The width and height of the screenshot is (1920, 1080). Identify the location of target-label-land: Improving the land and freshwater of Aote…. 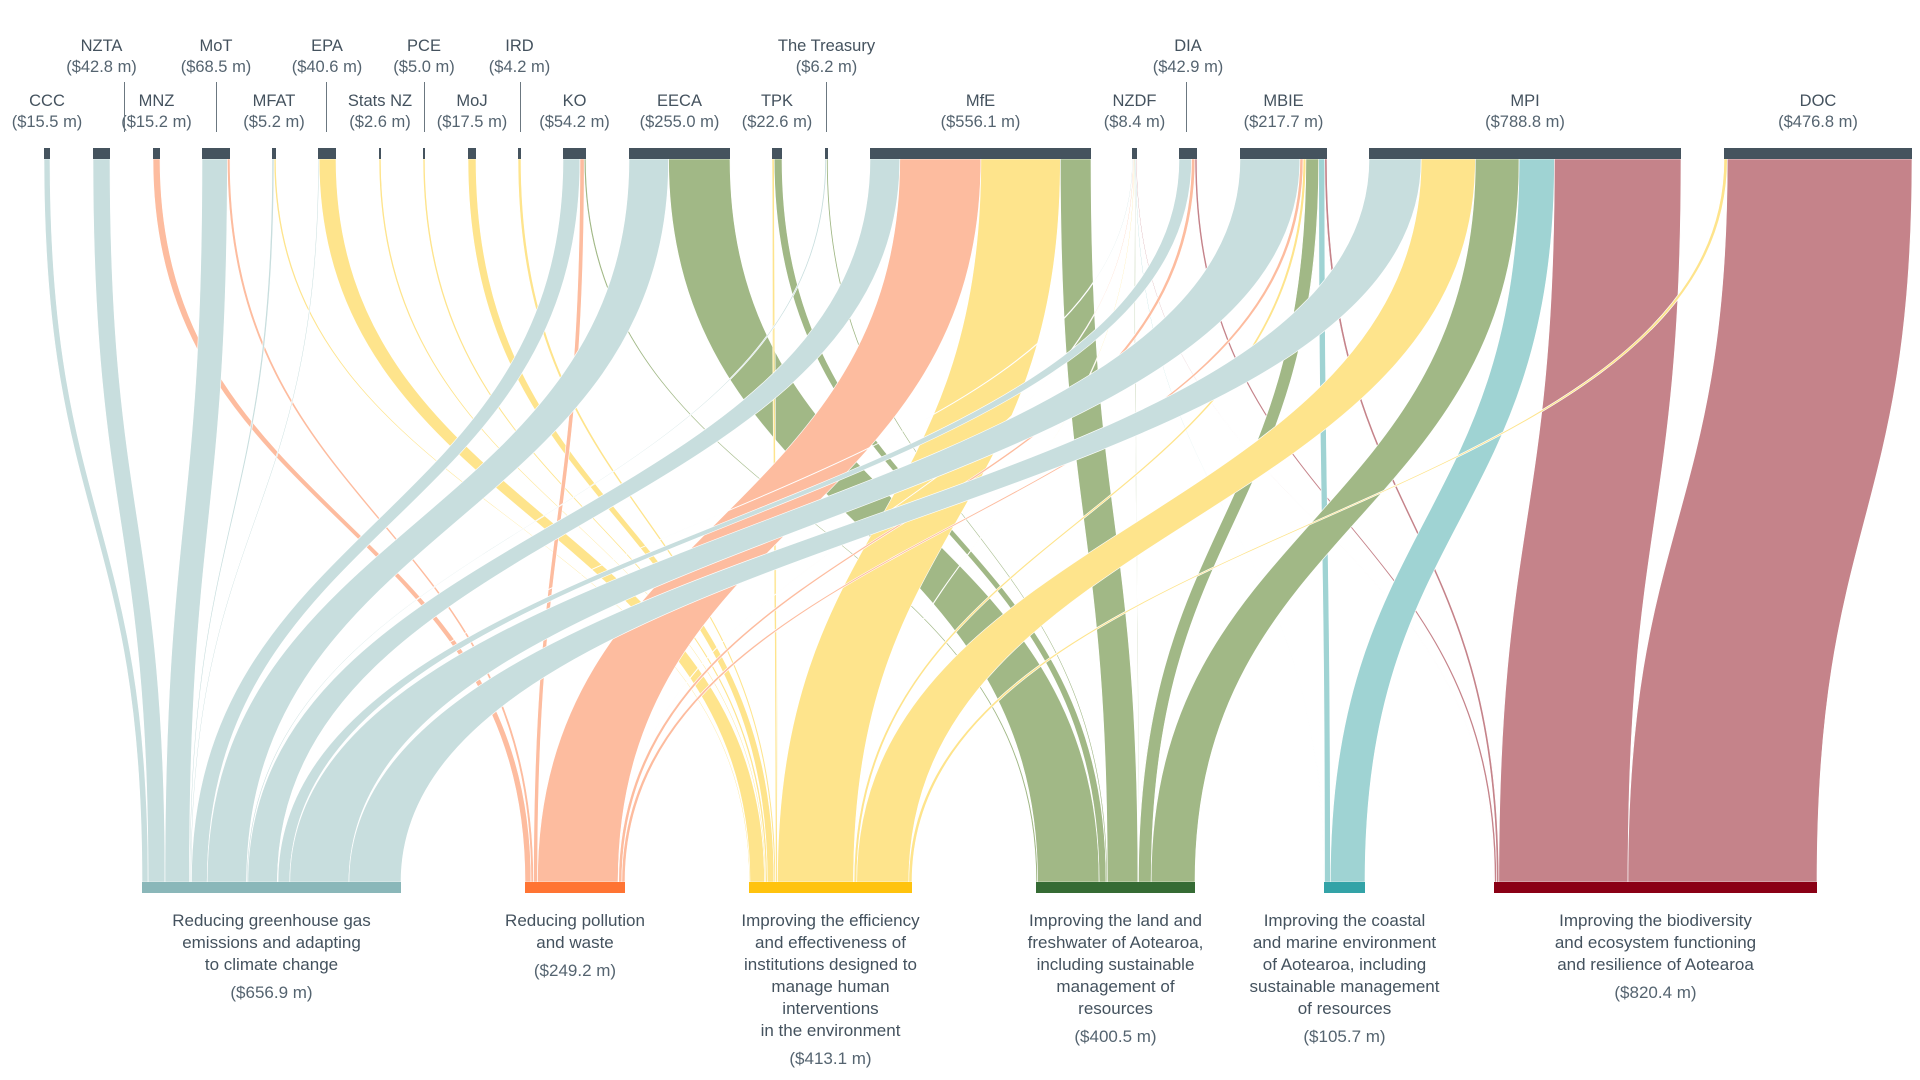
(1116, 979).